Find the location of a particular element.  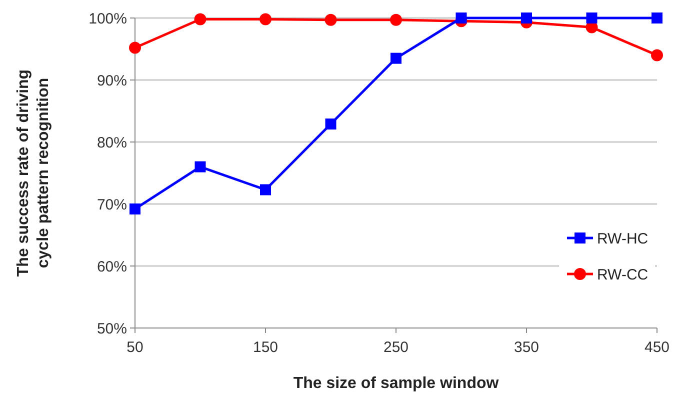

x-tick-label: 150 is located at coordinates (265, 347).